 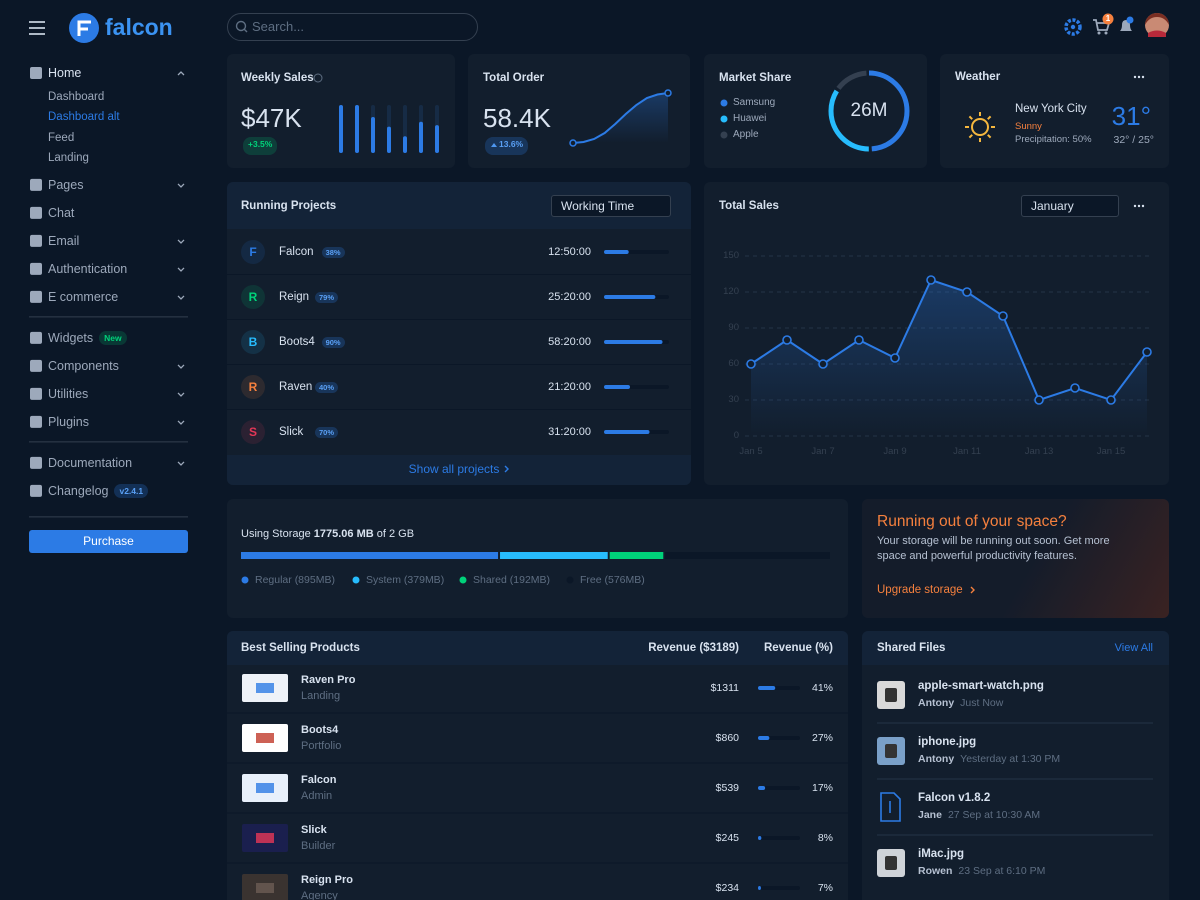 What do you see at coordinates (822, 788) in the screenshot?
I see `share-label: 17%` at bounding box center [822, 788].